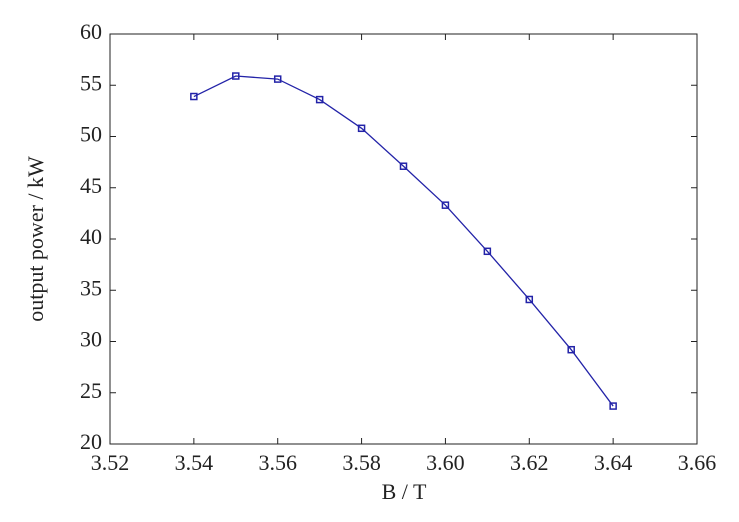 The width and height of the screenshot is (739, 522). I want to click on y-tick-label: 40, so click(91, 236).